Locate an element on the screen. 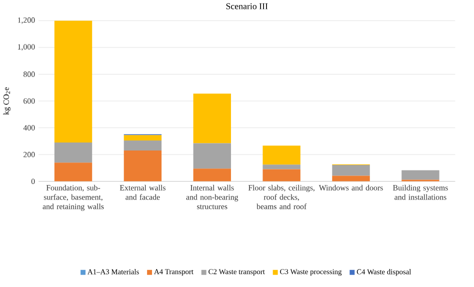  chart-title: Scenario III is located at coordinates (247, 6).